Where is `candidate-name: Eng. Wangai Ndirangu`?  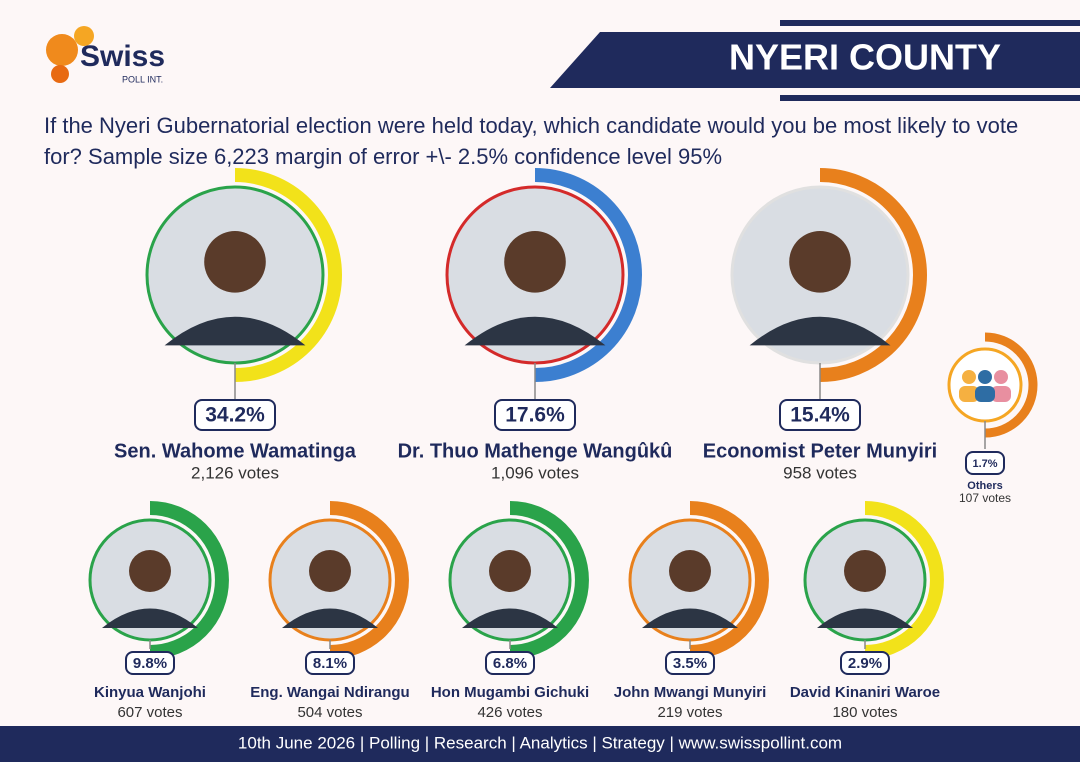
candidate-name: Eng. Wangai Ndirangu is located at coordinates (329, 692).